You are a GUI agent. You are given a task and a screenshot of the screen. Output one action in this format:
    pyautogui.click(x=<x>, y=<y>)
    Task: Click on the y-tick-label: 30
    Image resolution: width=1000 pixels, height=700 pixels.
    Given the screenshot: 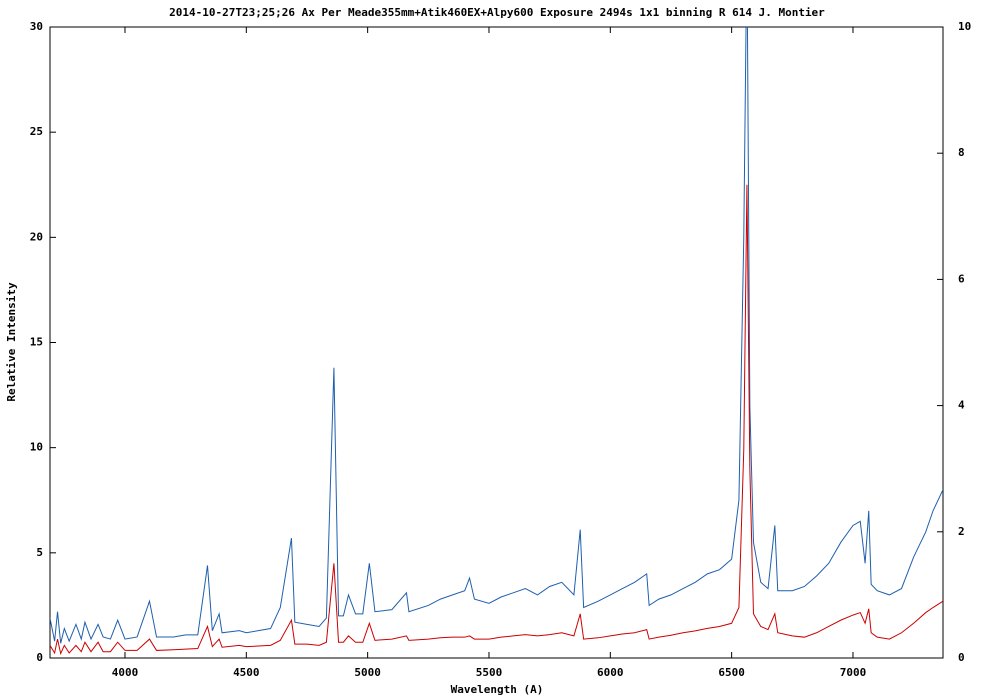 What is the action you would take?
    pyautogui.click(x=36, y=26)
    